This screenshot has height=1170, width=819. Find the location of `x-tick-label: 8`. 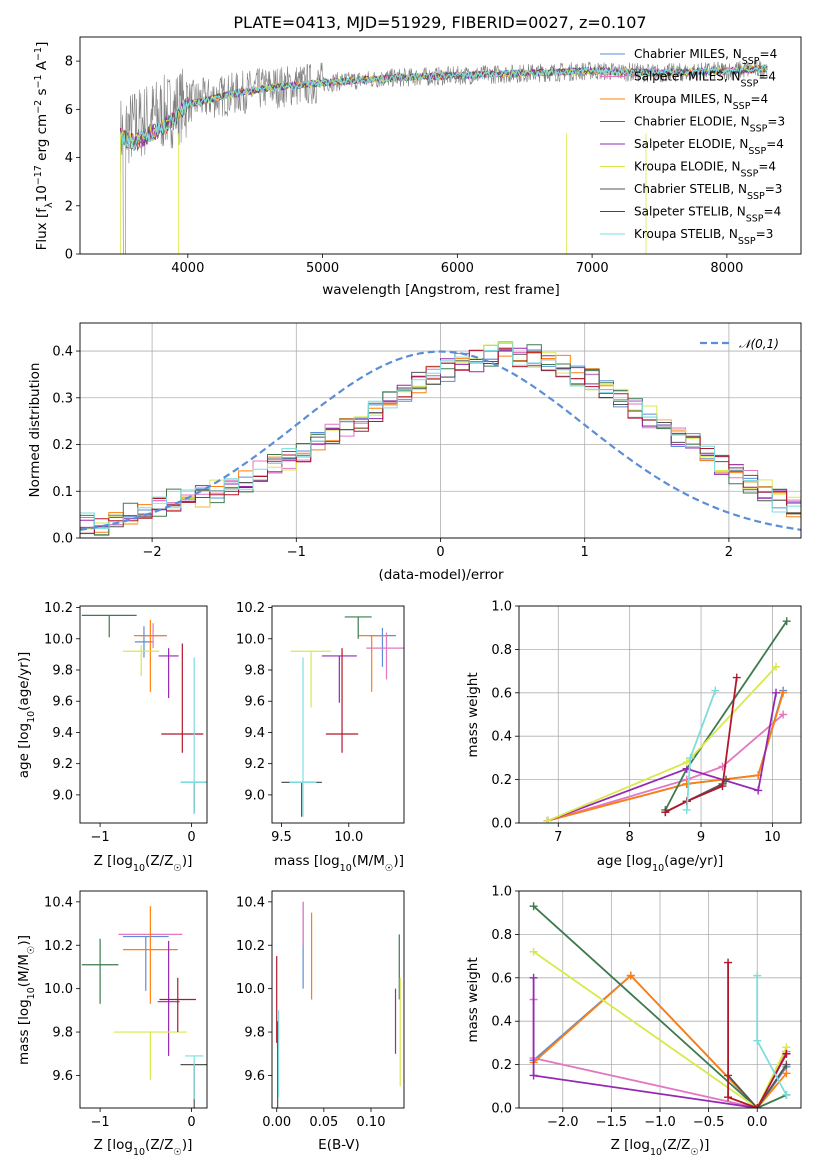

x-tick-label: 8 is located at coordinates (630, 837).